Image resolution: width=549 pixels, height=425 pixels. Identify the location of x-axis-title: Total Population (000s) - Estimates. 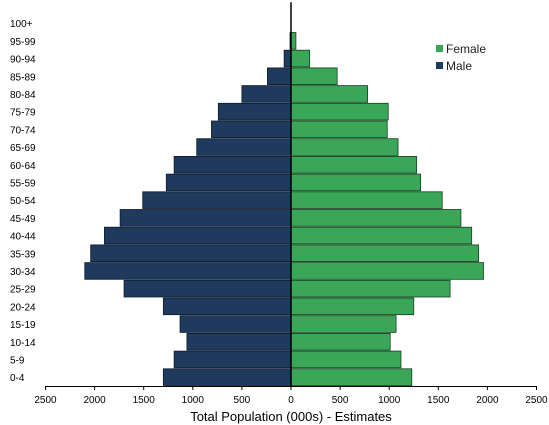
(291, 416).